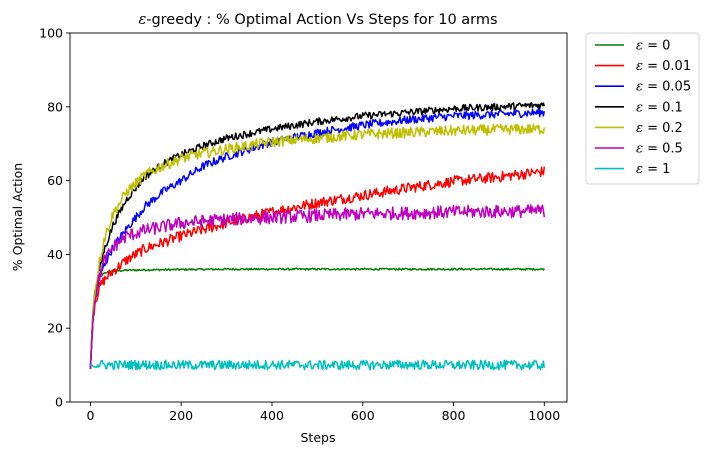  I want to click on x-tick-label: 600, so click(363, 415).